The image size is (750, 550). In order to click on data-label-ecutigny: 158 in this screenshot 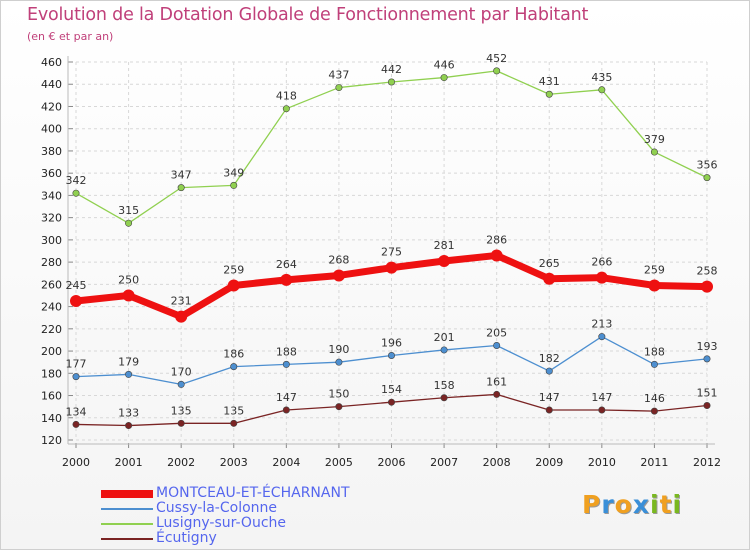, I will do `click(444, 385)`.